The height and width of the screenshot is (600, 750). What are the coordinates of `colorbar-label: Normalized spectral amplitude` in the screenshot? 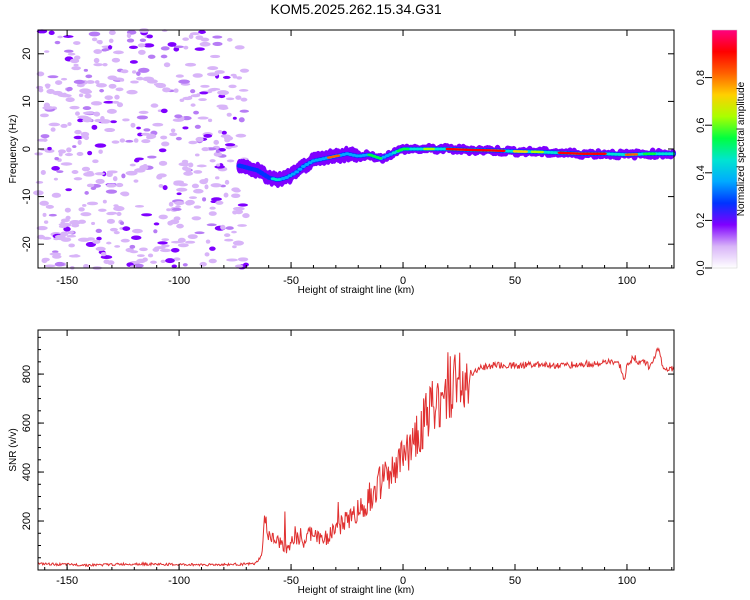 It's located at (741, 148).